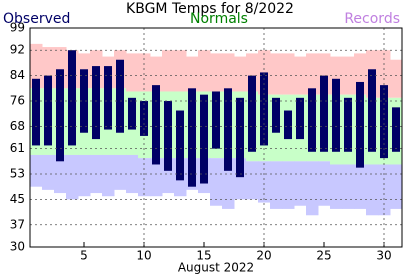 The image size is (412, 276). I want to click on chart-title: KBGM Temps for 8/2022, so click(210, 9).